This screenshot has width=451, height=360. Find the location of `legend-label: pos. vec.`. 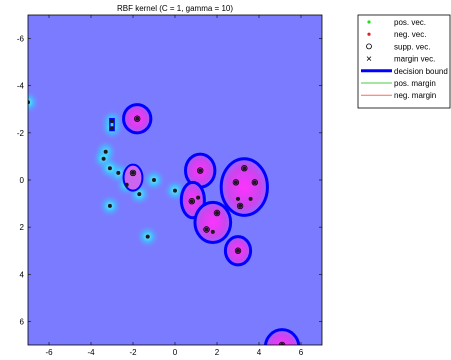

legend-label: pos. vec. is located at coordinates (410, 22).